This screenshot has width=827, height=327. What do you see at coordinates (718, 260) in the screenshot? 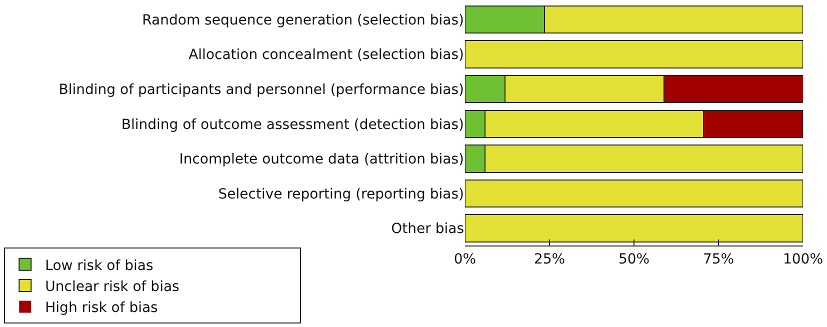
I see `x-tick-label: 75%` at bounding box center [718, 260].